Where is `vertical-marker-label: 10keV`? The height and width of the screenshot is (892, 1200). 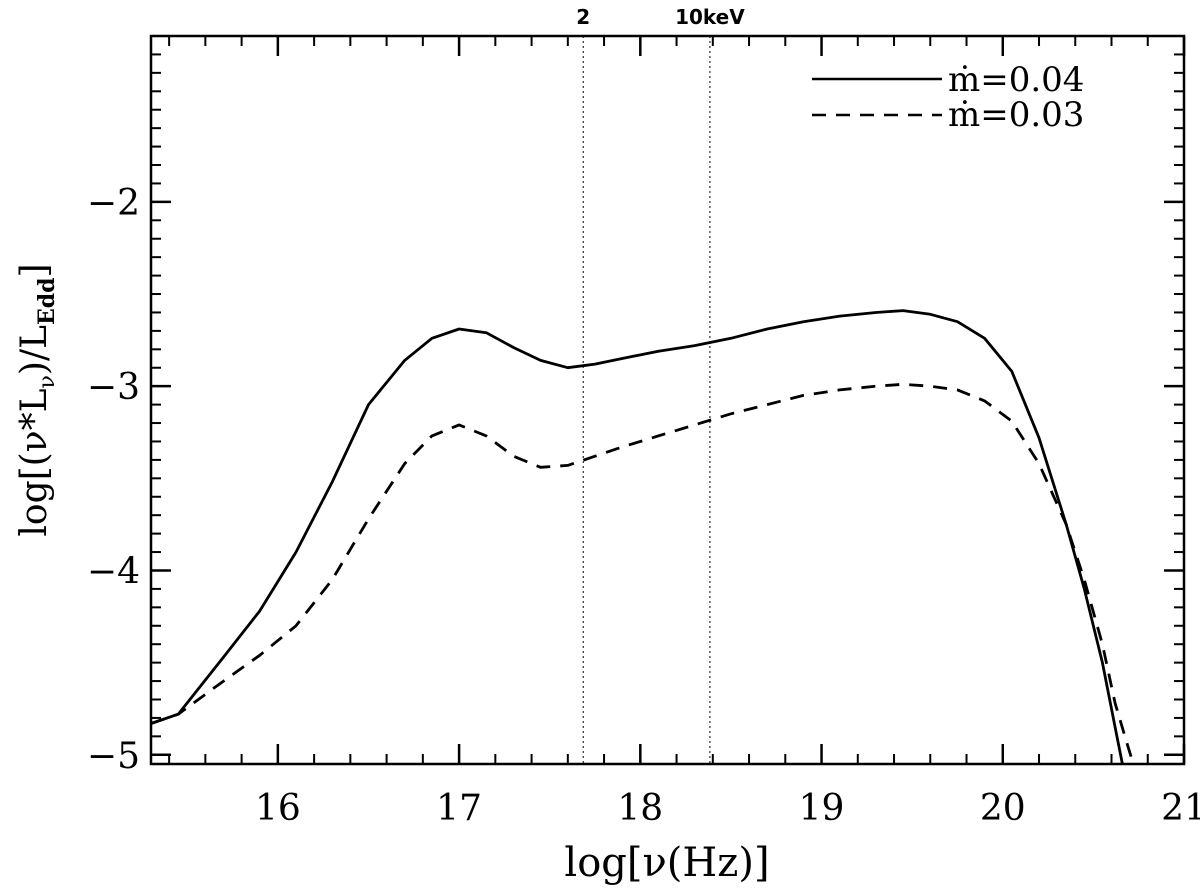 vertical-marker-label: 10keV is located at coordinates (710, 17).